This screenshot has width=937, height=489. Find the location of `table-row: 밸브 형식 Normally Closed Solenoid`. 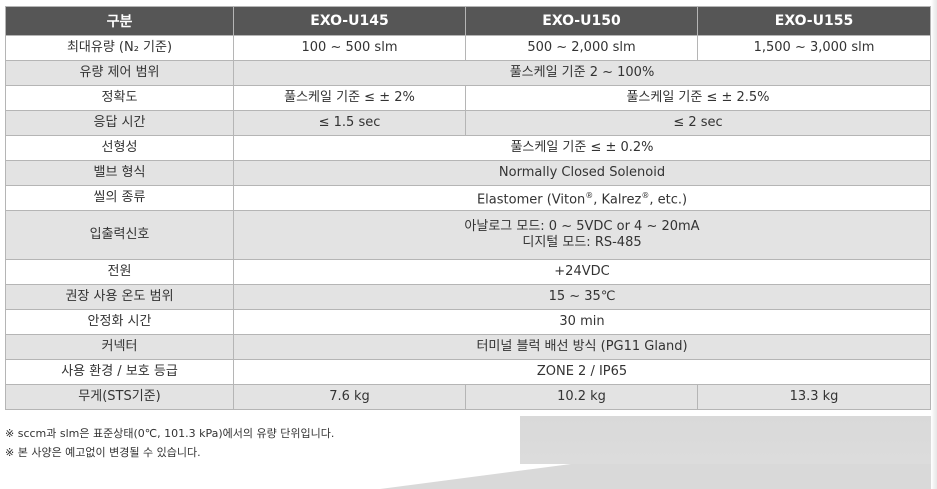

table-row: 밸브 형식 Normally Closed Solenoid is located at coordinates (468, 173).